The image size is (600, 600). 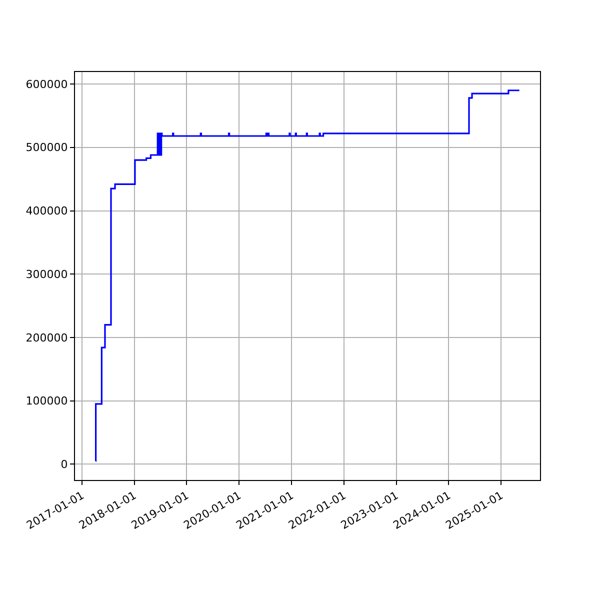 I want to click on y-tick-label: 300000, so click(x=47, y=274).